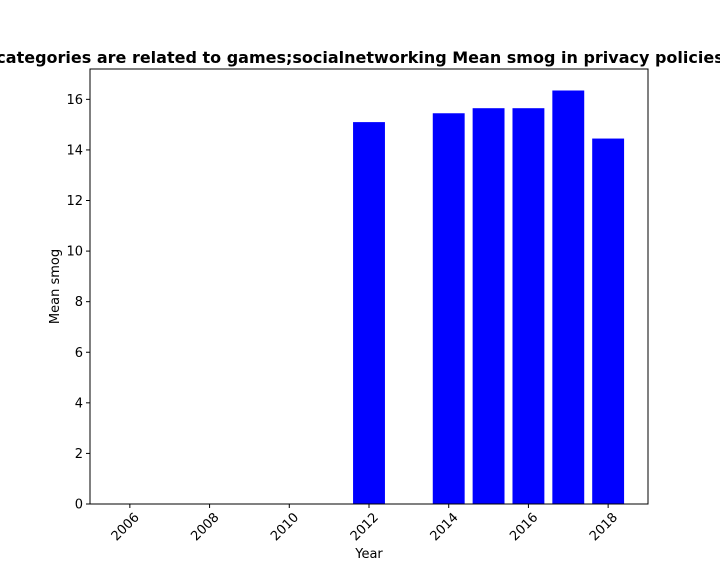  Describe the element at coordinates (369, 313) in the screenshot. I see `bar-2012` at that location.